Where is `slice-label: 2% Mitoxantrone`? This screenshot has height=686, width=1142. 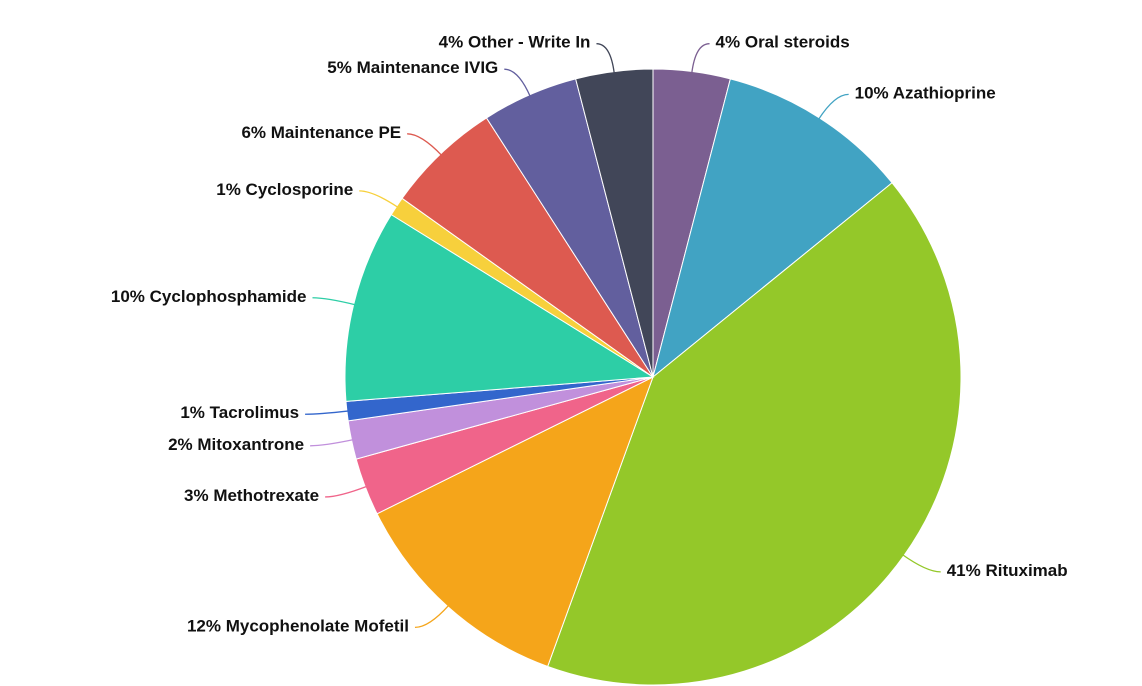
slice-label: 2% Mitoxantrone is located at coordinates (236, 444).